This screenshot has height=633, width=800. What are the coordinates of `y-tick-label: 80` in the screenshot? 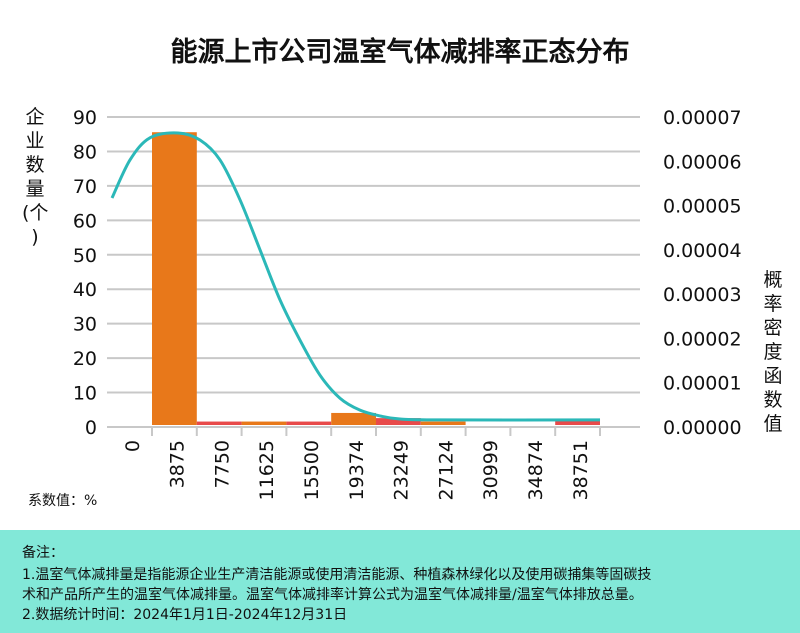 It's located at (85, 152).